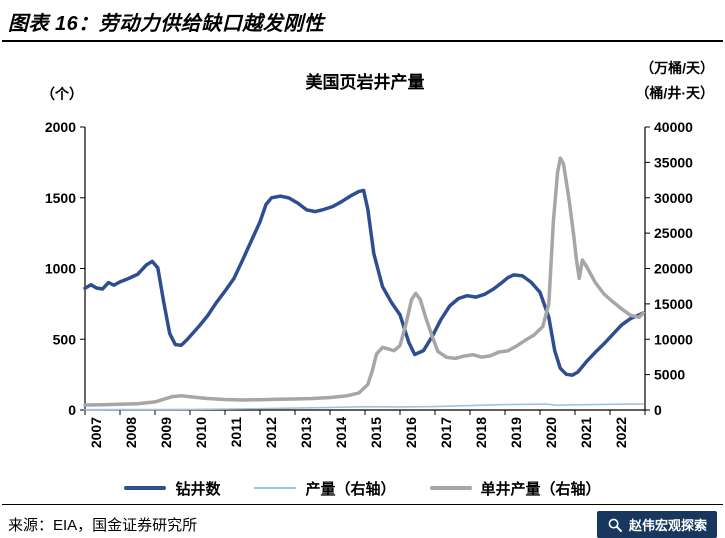 The height and width of the screenshot is (538, 725). Describe the element at coordinates (350, 489) in the screenshot. I see `legend-label-production: 产量（右轴）` at that location.